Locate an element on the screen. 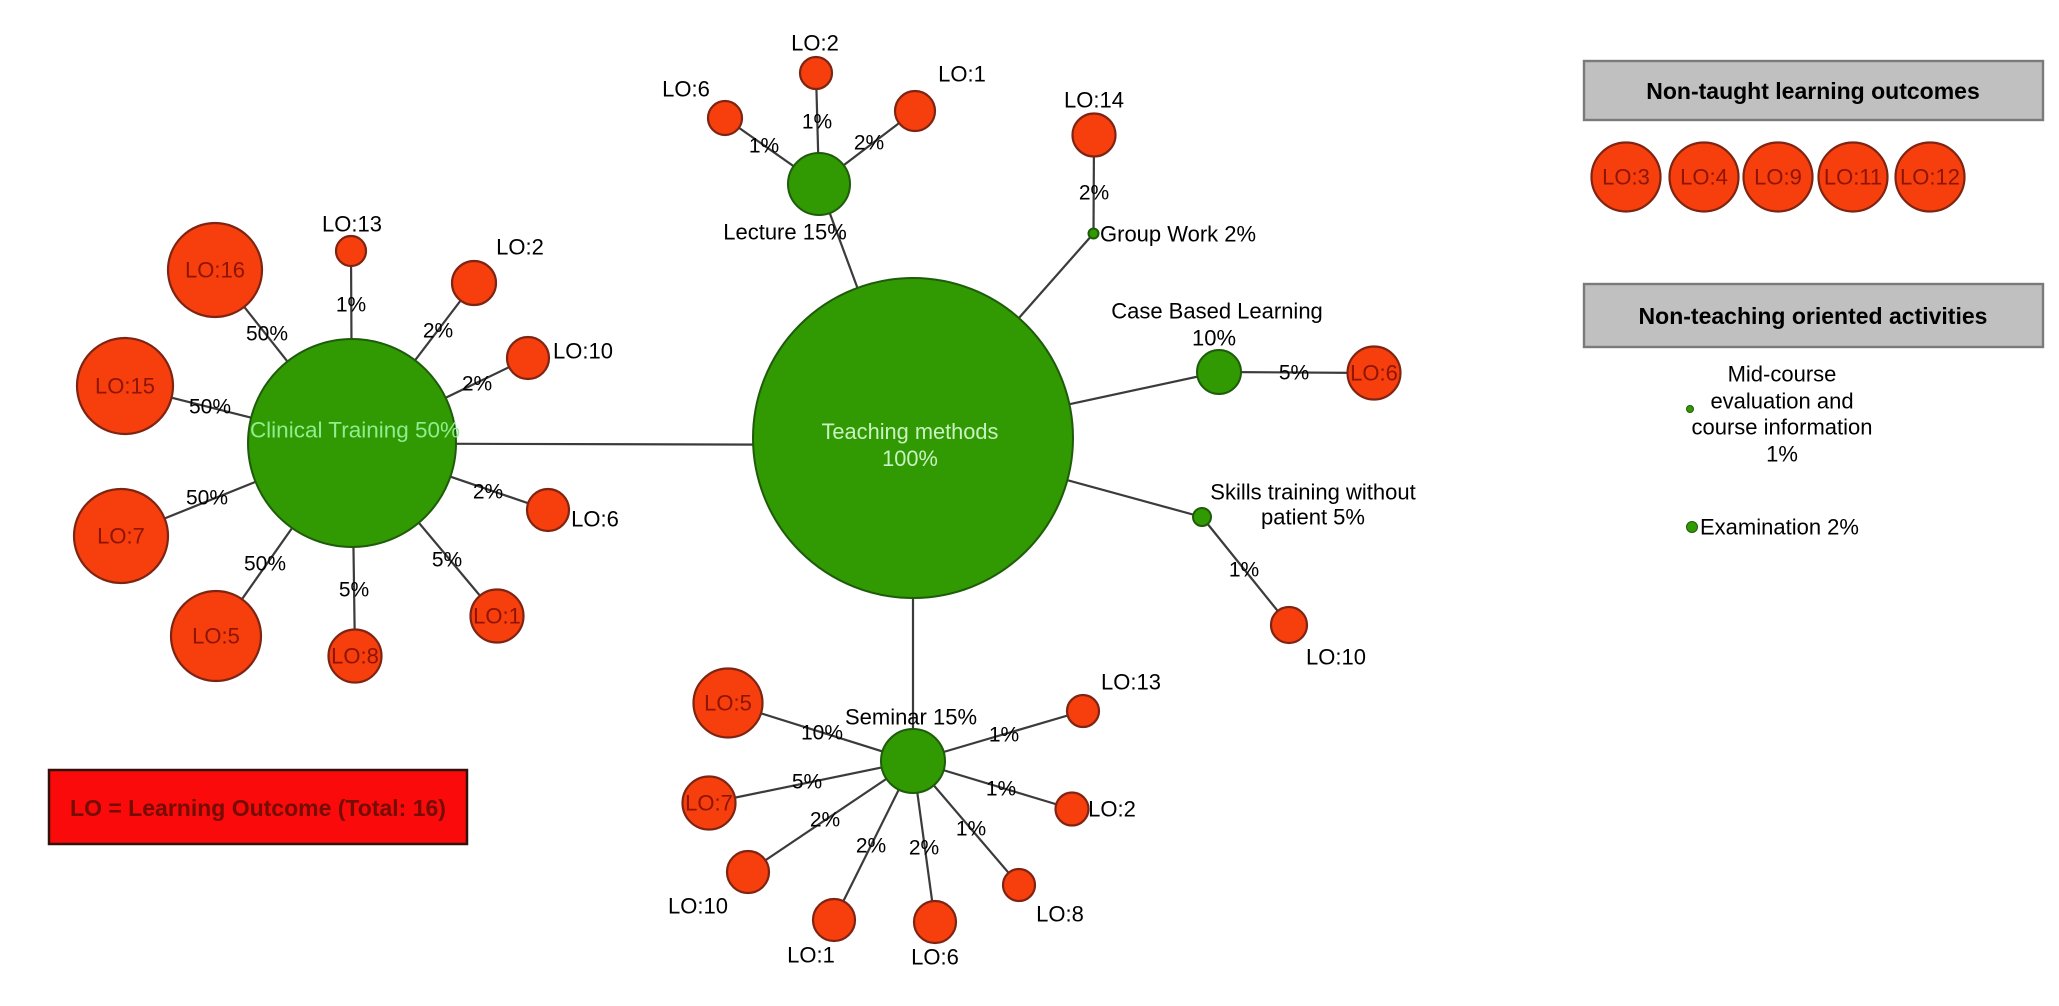 The height and width of the screenshot is (1006, 2059). svg-text: Skills training without is located at coordinates (1312, 492).